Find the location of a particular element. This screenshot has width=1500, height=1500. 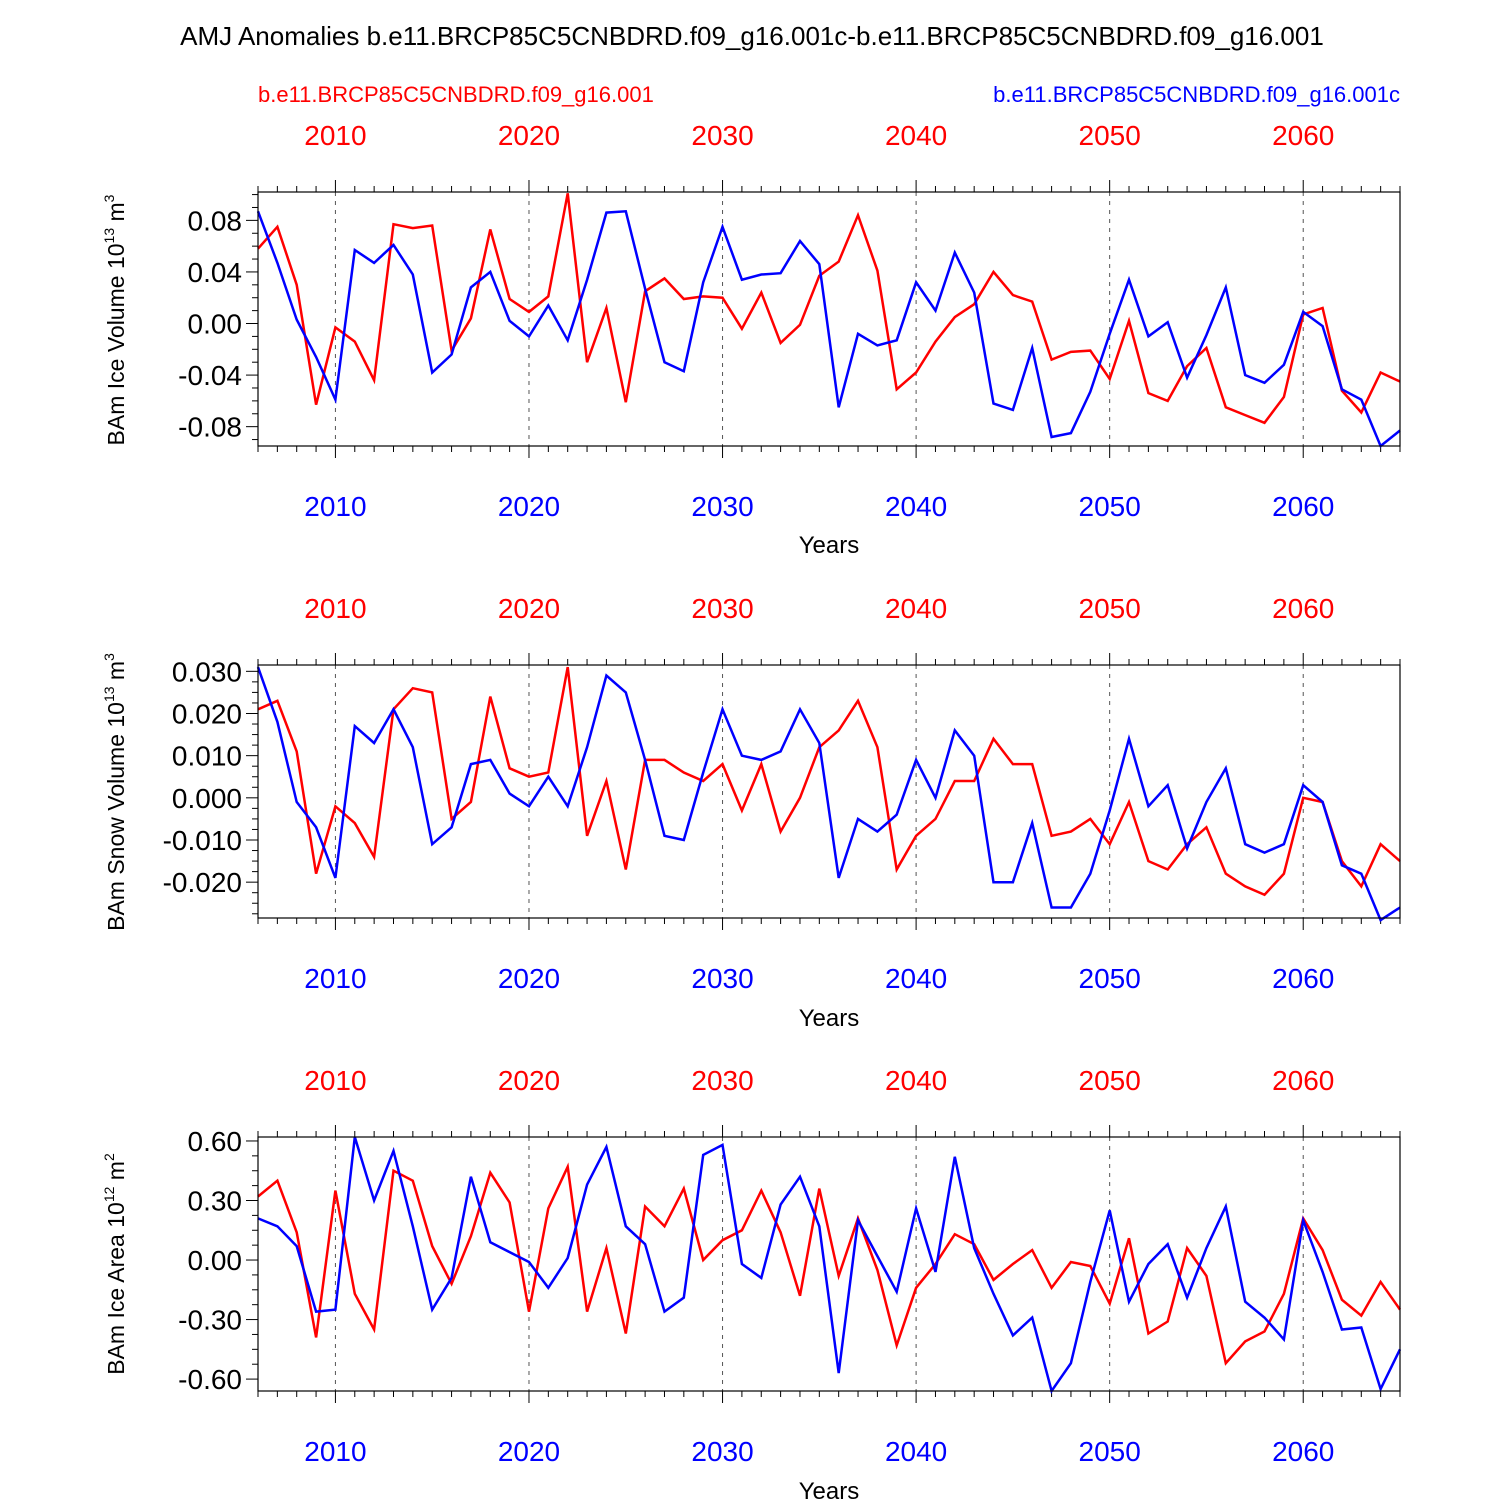

y-tick-label: 0.000 is located at coordinates (207, 798).